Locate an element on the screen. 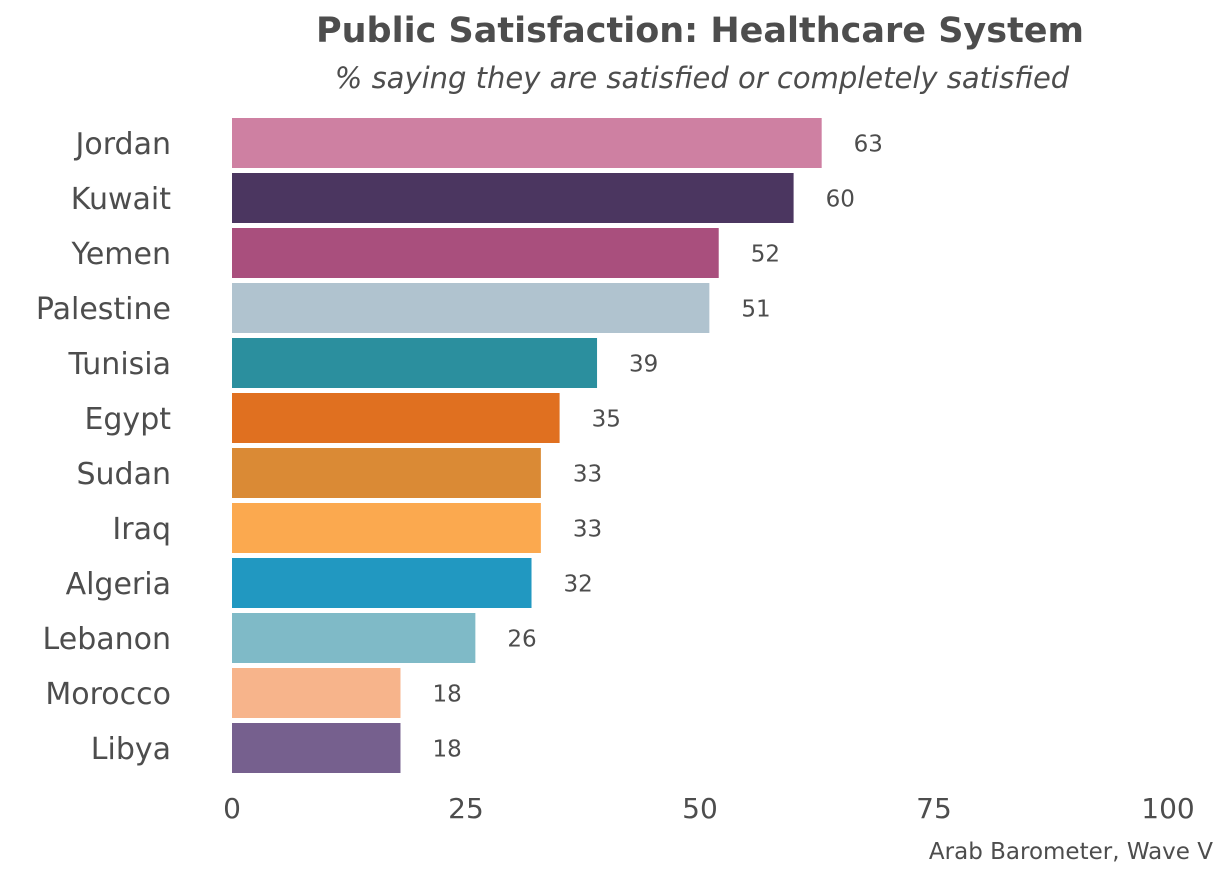  category-label-kuwait: Kuwait is located at coordinates (121, 199).